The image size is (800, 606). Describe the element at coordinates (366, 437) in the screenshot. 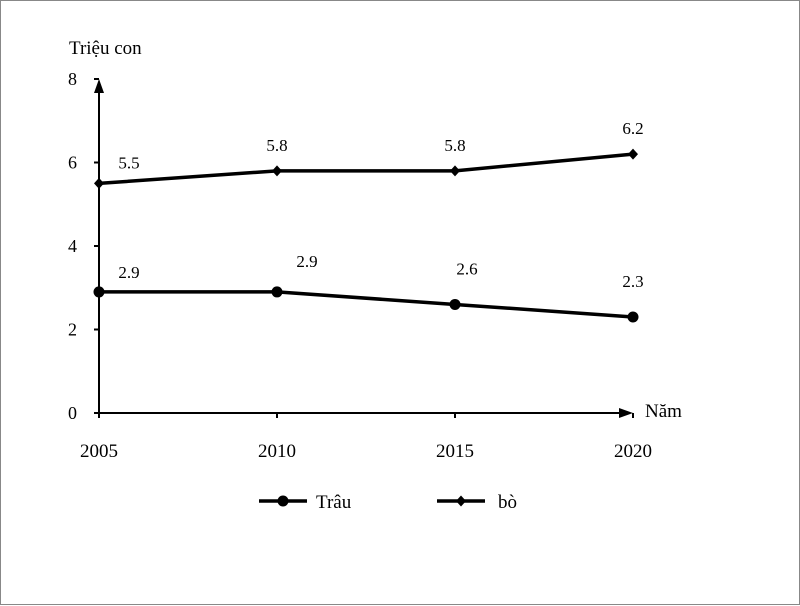

I see `x-ticks: 2005 2010 2015 2020` at that location.